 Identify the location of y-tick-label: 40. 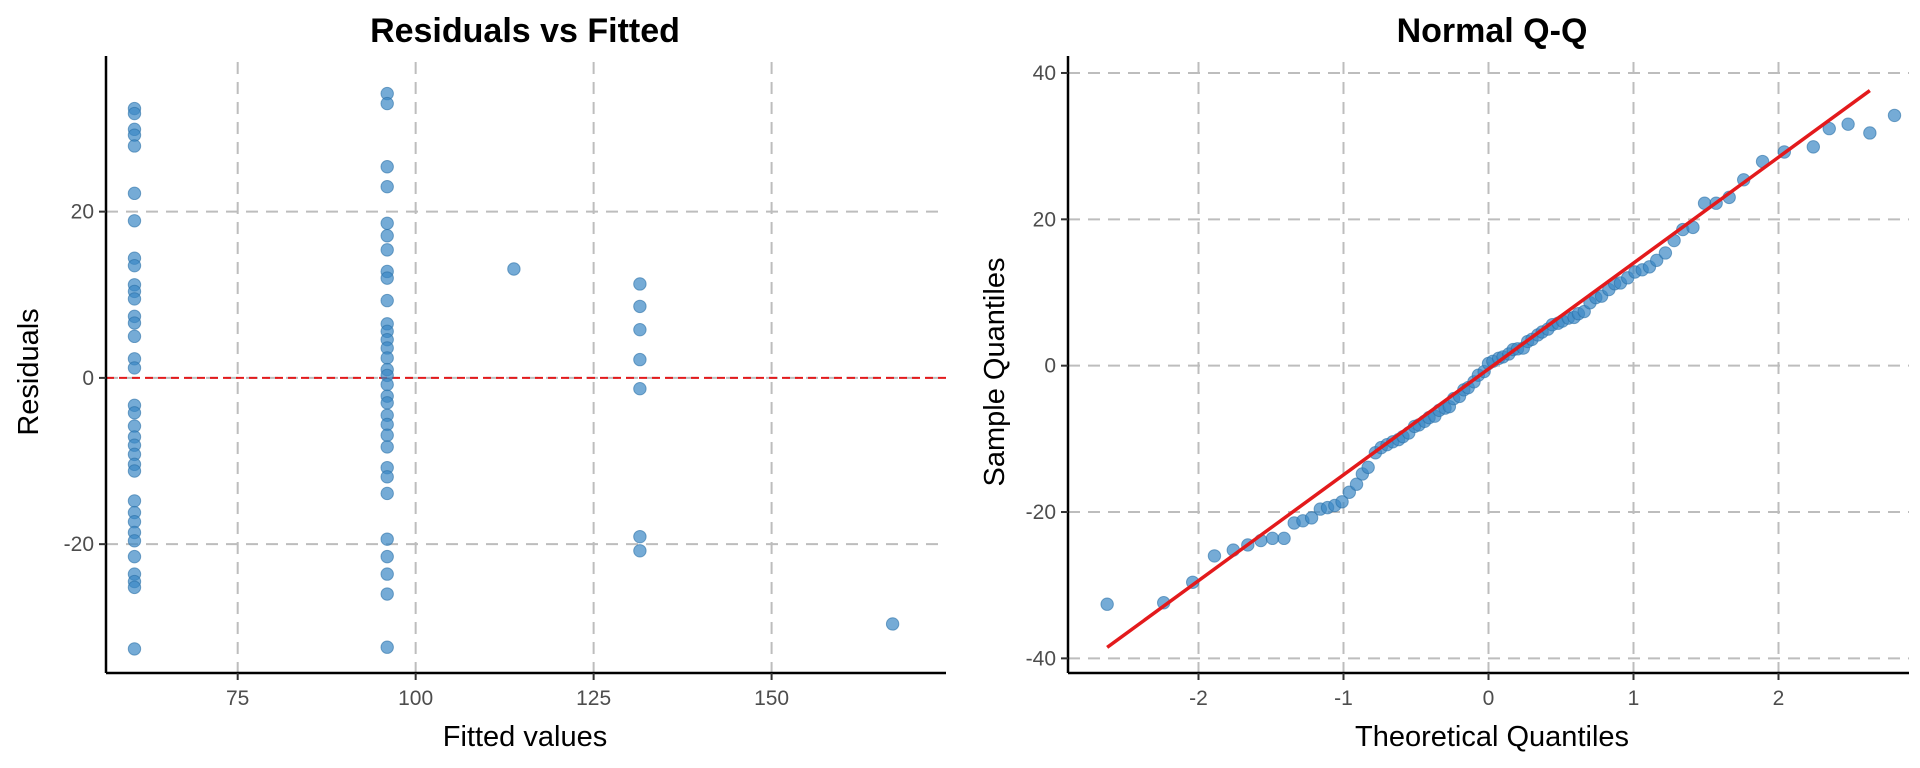
(1044, 73).